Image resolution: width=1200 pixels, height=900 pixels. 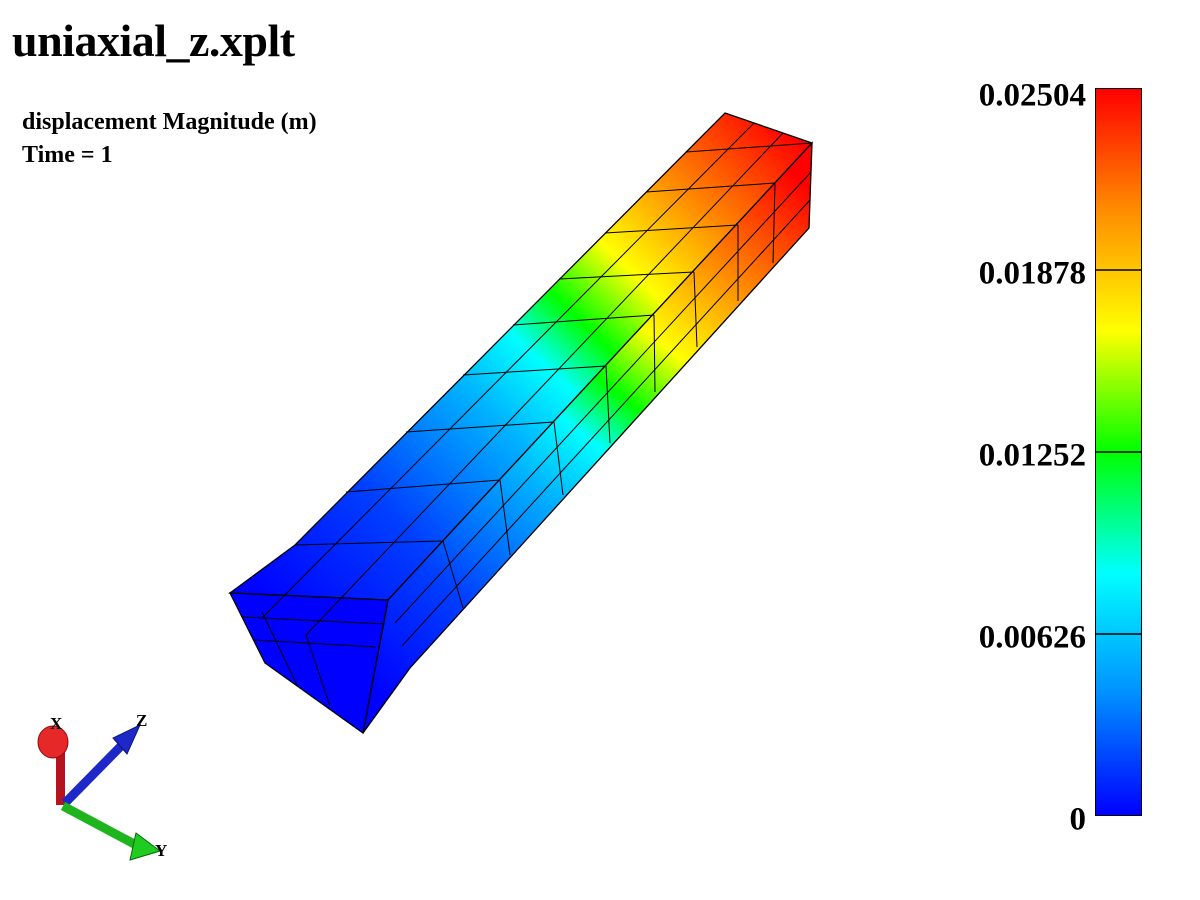 I want to click on field-label: displacement Magnitude (m), so click(x=169, y=122).